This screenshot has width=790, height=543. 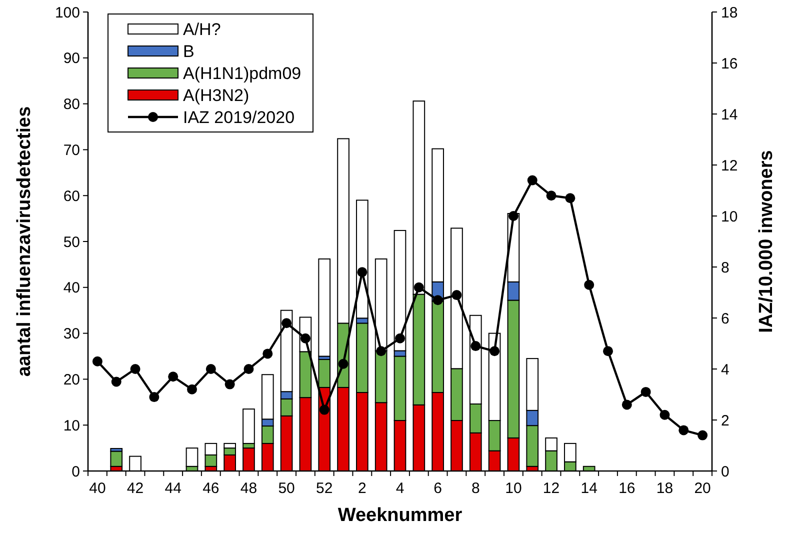 What do you see at coordinates (725, 319) in the screenshot?
I see `y2-tick-label: 6` at bounding box center [725, 319].